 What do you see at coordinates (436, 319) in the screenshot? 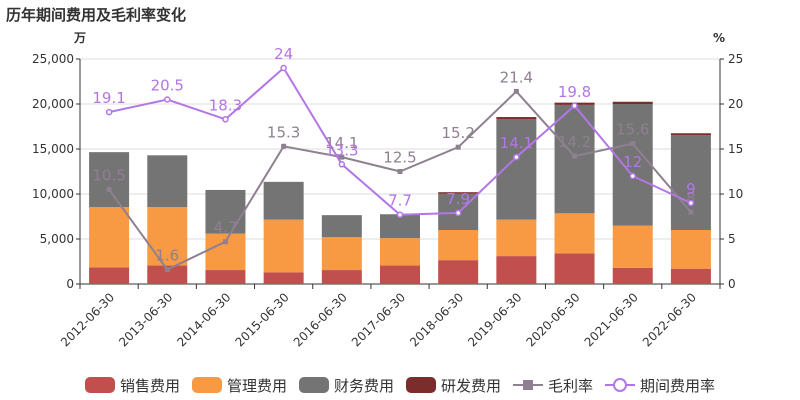
I see `x-tick-label: 2018-06-30` at bounding box center [436, 319].